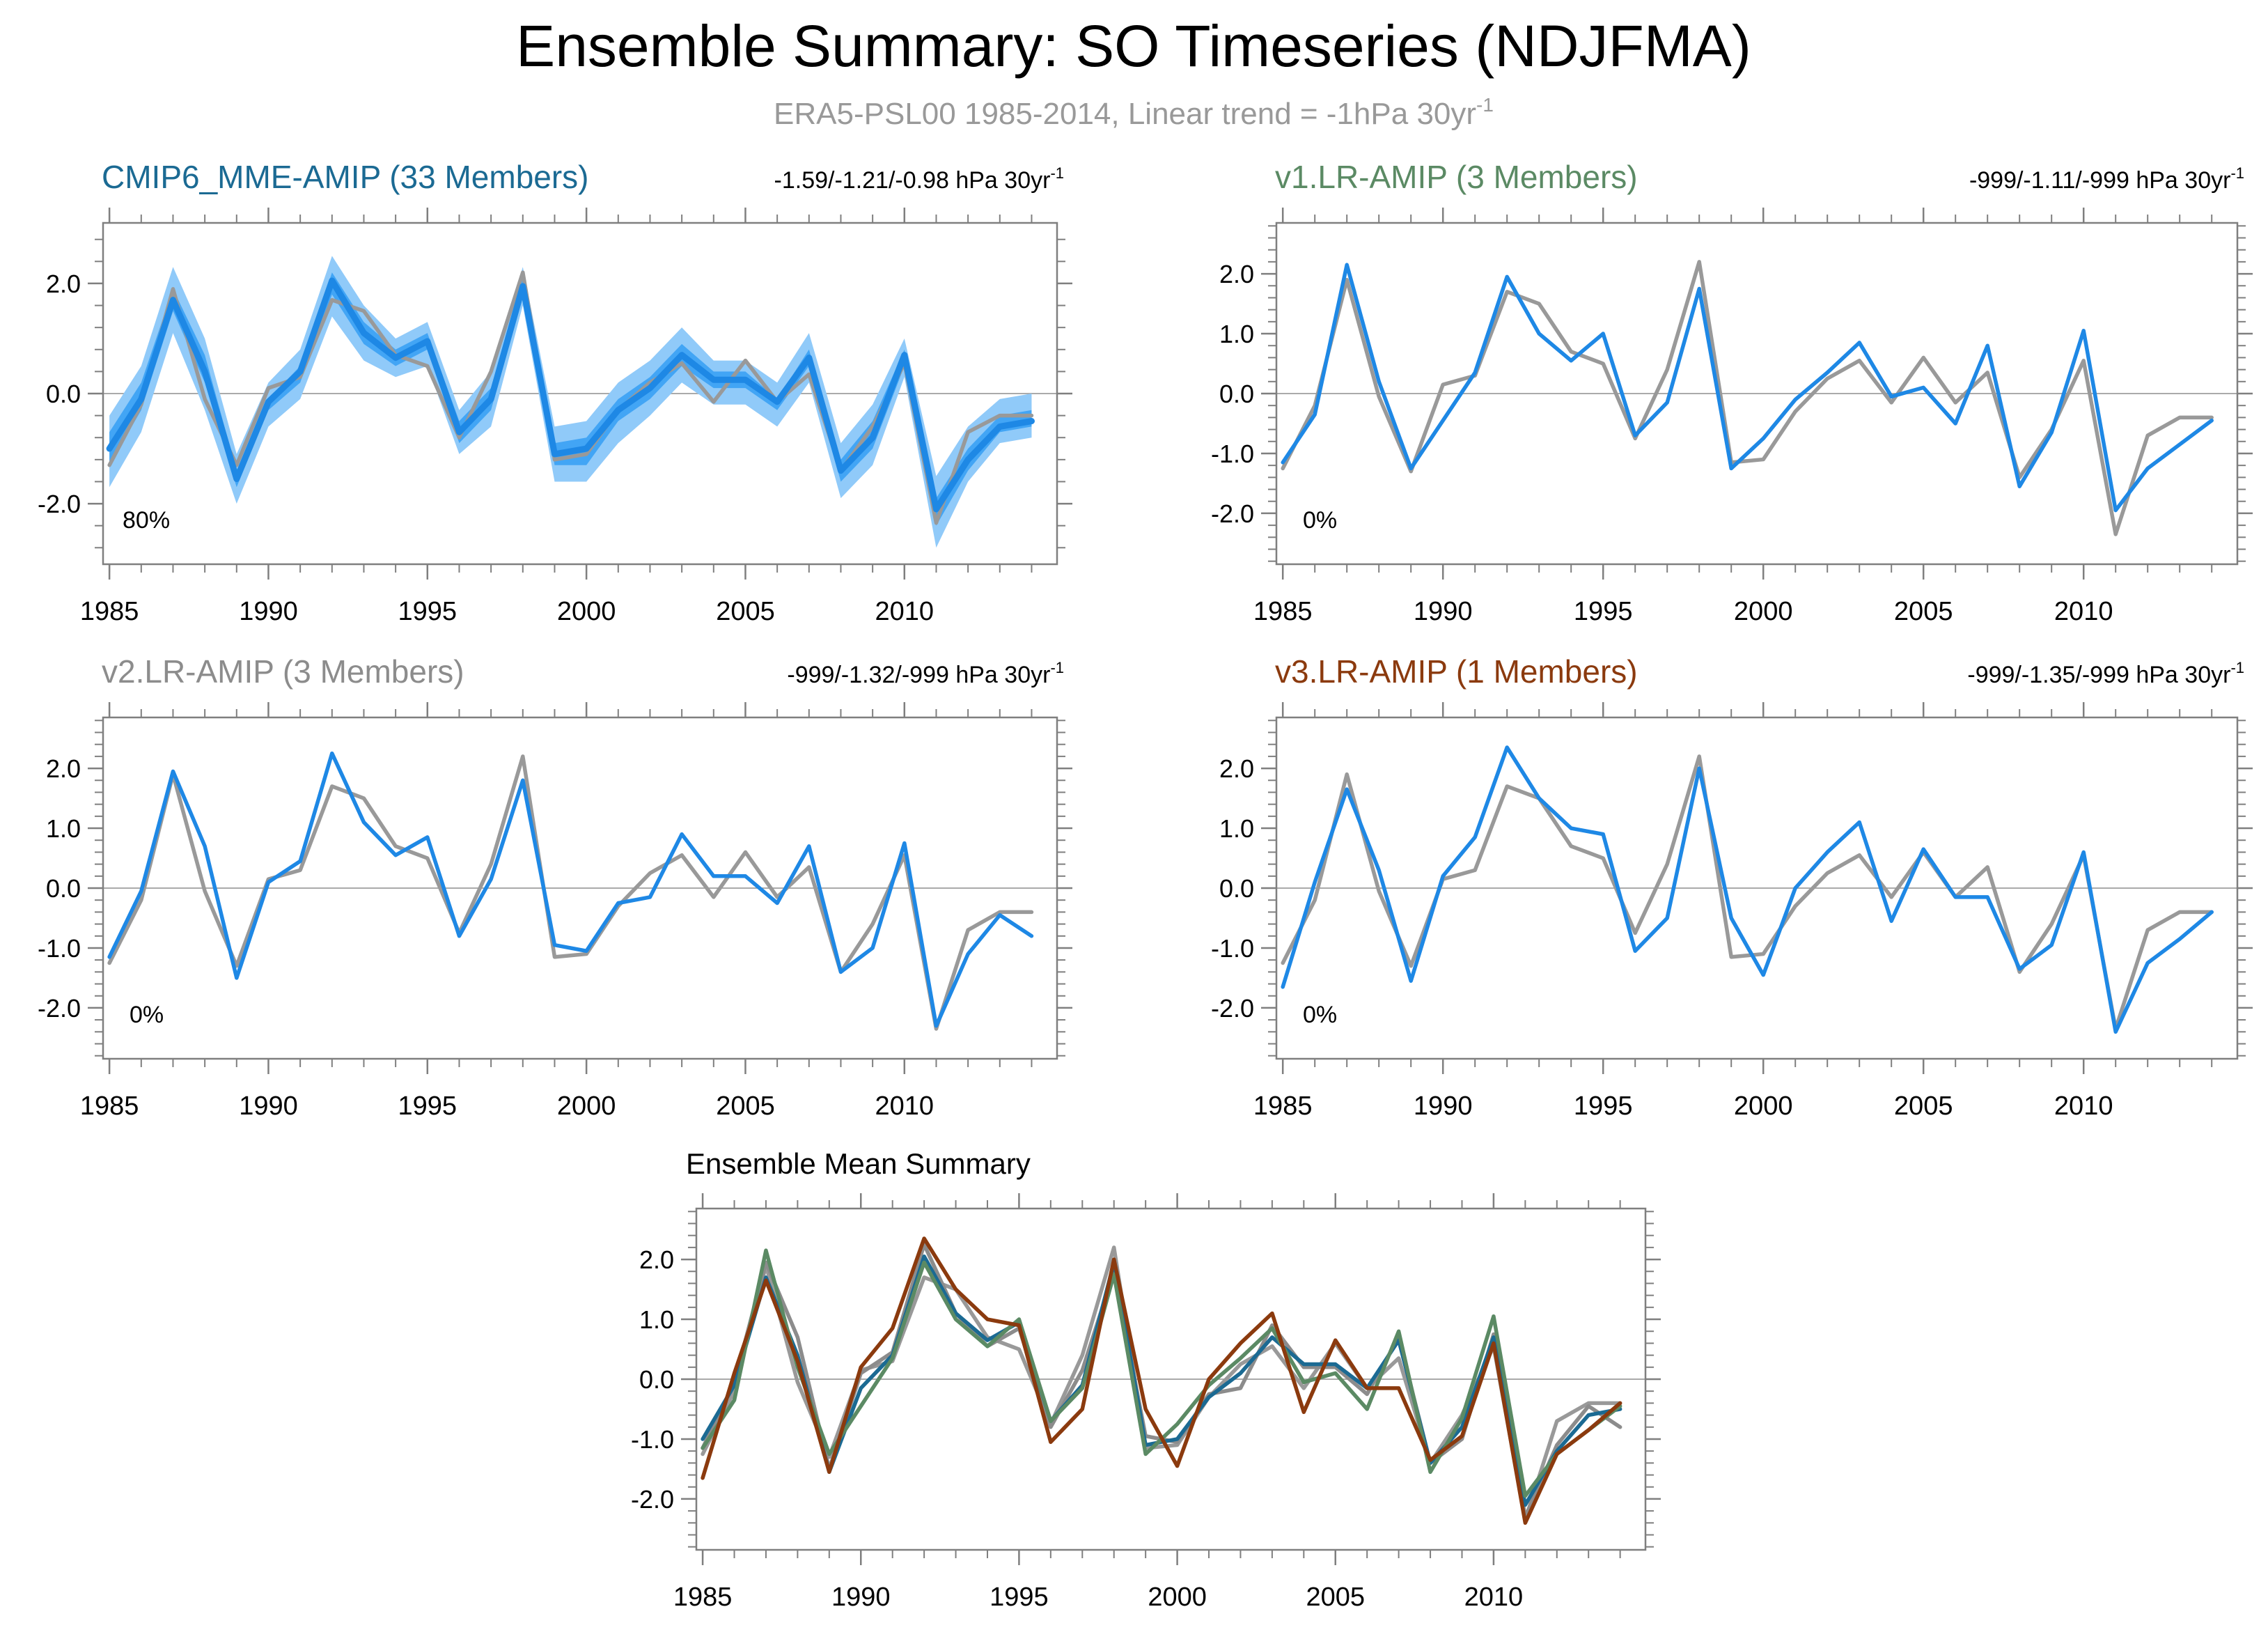 Image resolution: width=2268 pixels, height=1639 pixels. What do you see at coordinates (146, 520) in the screenshot?
I see `pct-label: 80%` at bounding box center [146, 520].